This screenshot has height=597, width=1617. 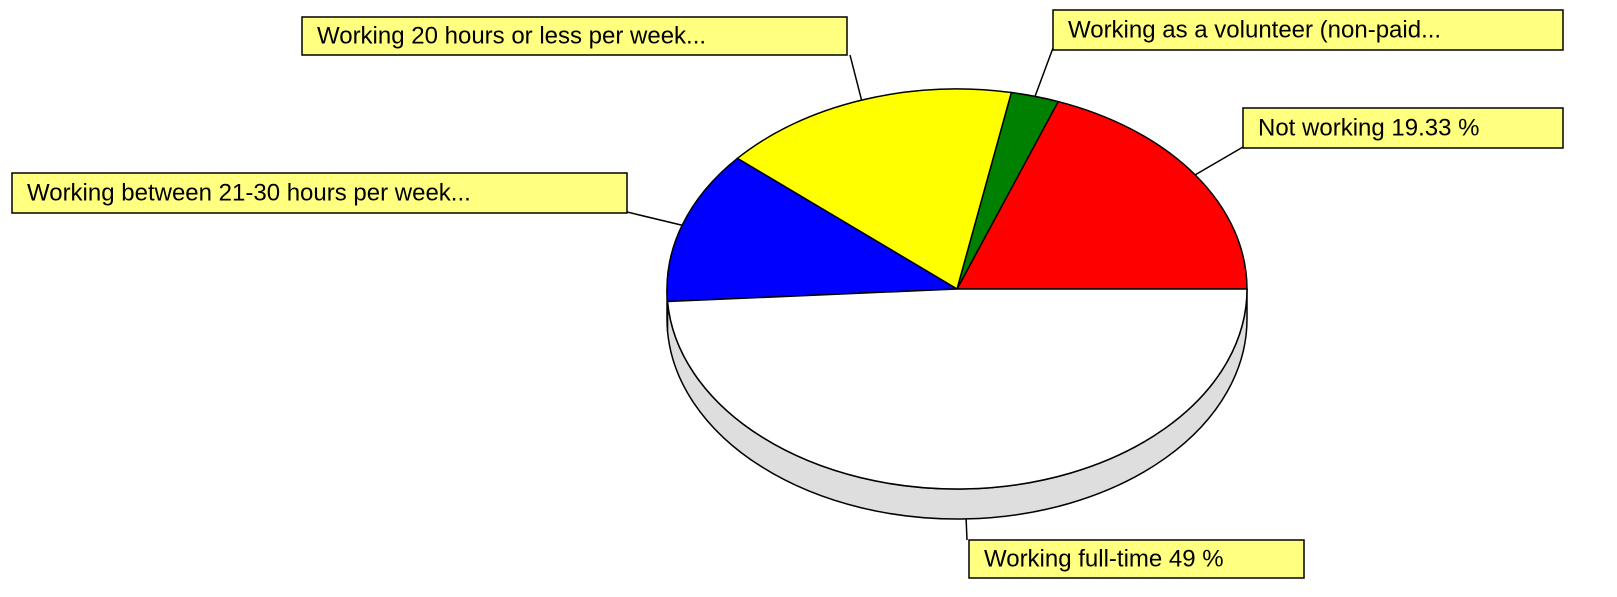 I want to click on slice-label: Working full-time 49 %, so click(x=1104, y=558).